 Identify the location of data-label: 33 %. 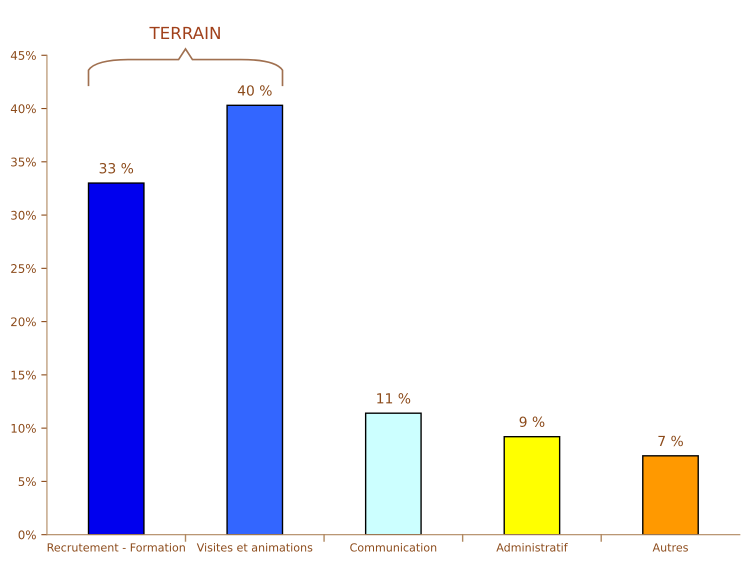
(117, 168).